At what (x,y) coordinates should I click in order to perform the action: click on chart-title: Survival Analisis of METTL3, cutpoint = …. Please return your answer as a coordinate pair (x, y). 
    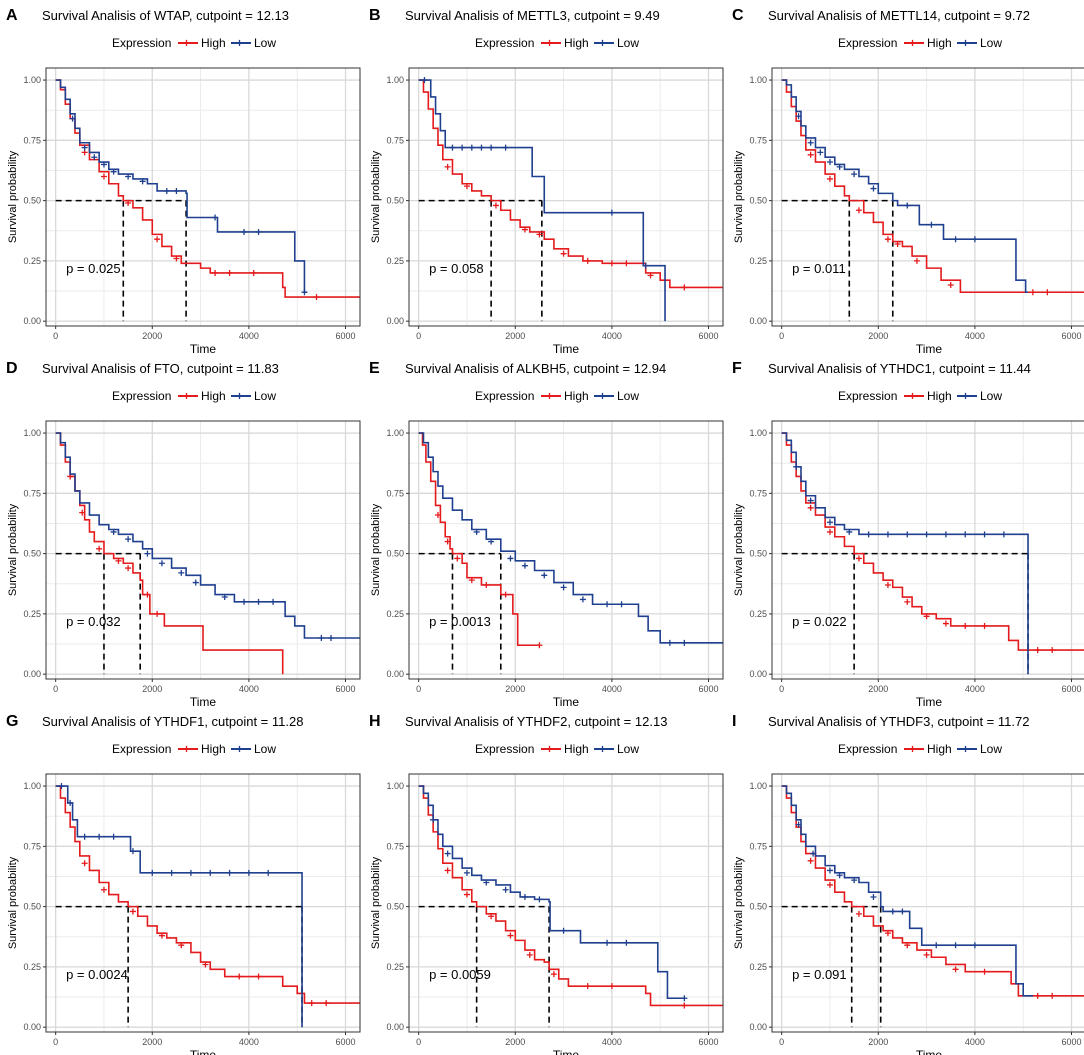
    Looking at the image, I should click on (532, 15).